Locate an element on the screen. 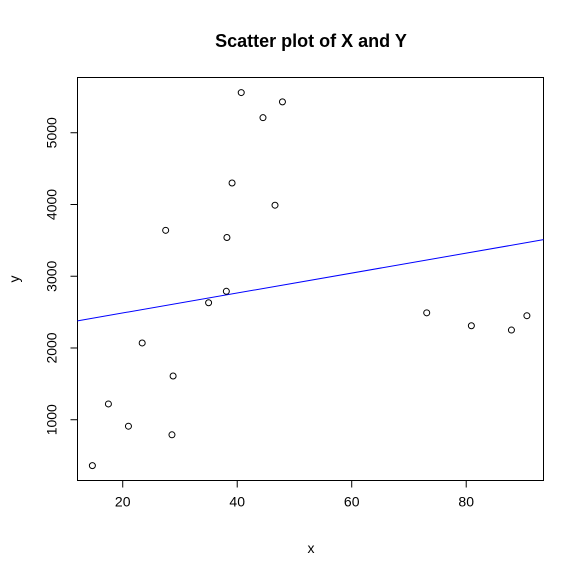 The width and height of the screenshot is (584, 577). y-tick-label: 3000 is located at coordinates (52, 275).